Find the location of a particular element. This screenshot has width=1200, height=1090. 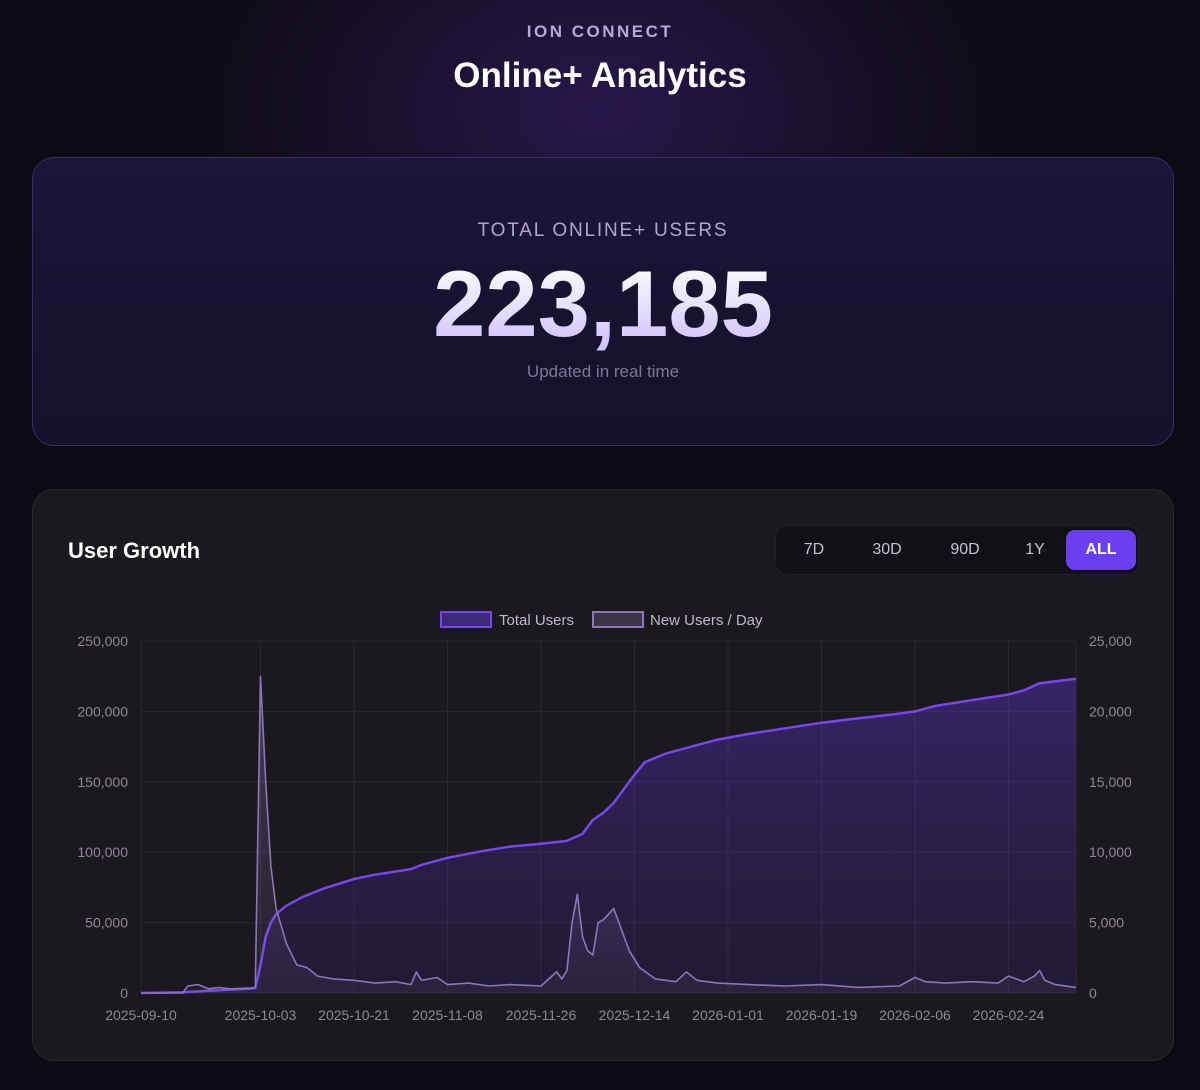

legend-swatch-total-users is located at coordinates (466, 619).